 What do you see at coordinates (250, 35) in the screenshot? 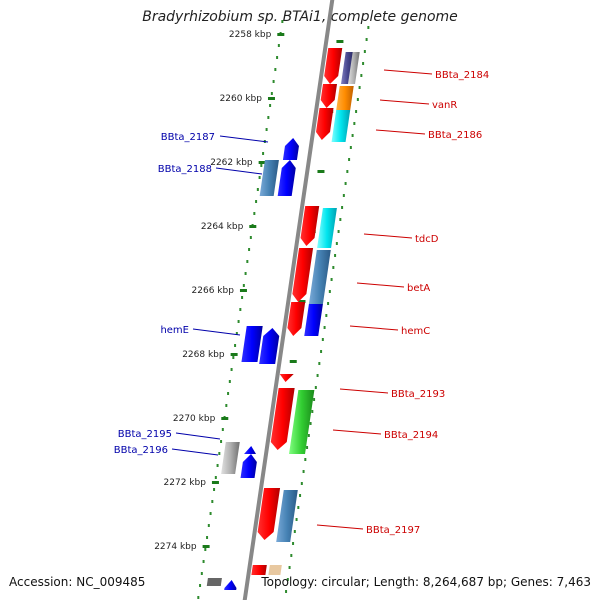
I see `scale-tick-label: 2258 kbp` at bounding box center [250, 35].